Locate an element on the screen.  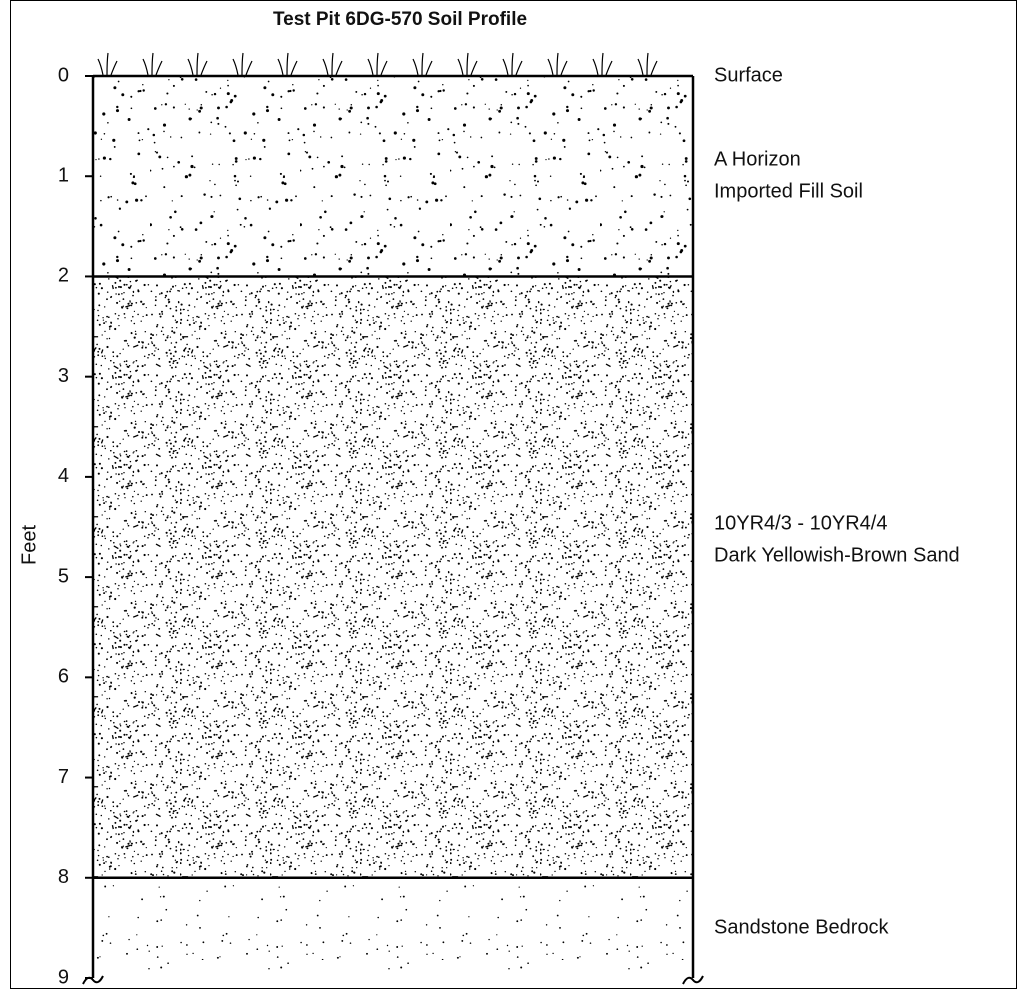
axis-label: Feet is located at coordinates (29, 545).